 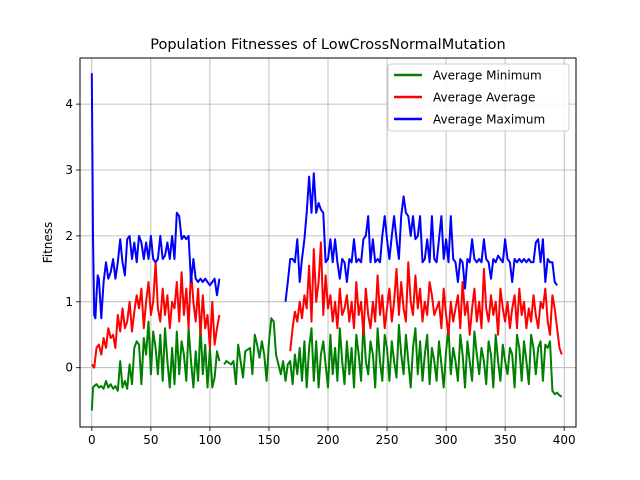 What do you see at coordinates (48, 243) in the screenshot?
I see `y-axis-title: Fitness` at bounding box center [48, 243].